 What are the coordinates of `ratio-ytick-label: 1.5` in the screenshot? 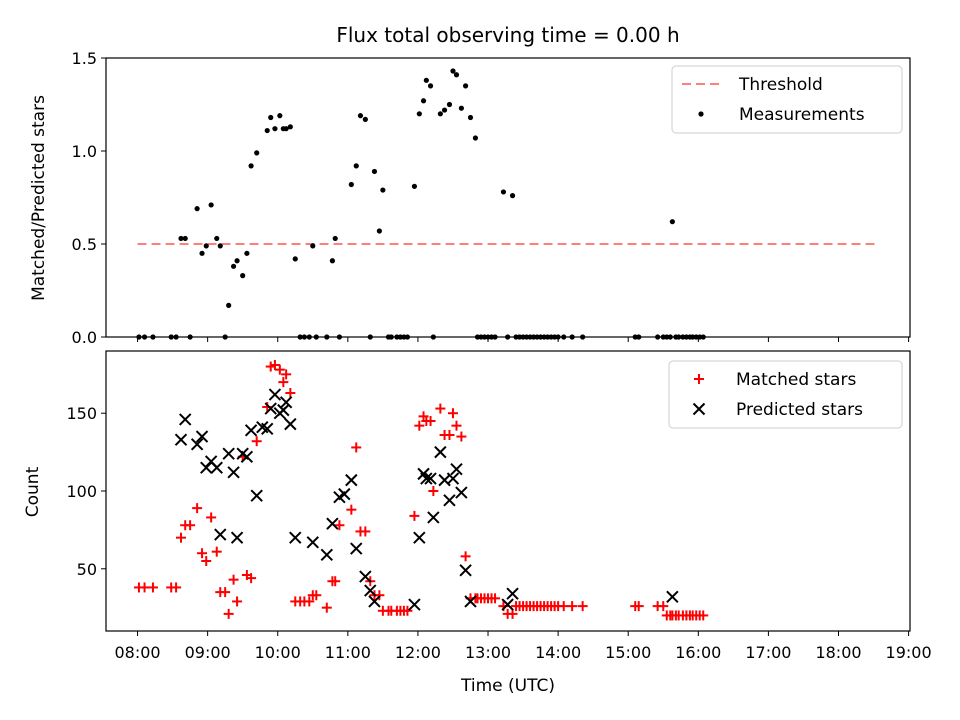 It's located at (84, 58).